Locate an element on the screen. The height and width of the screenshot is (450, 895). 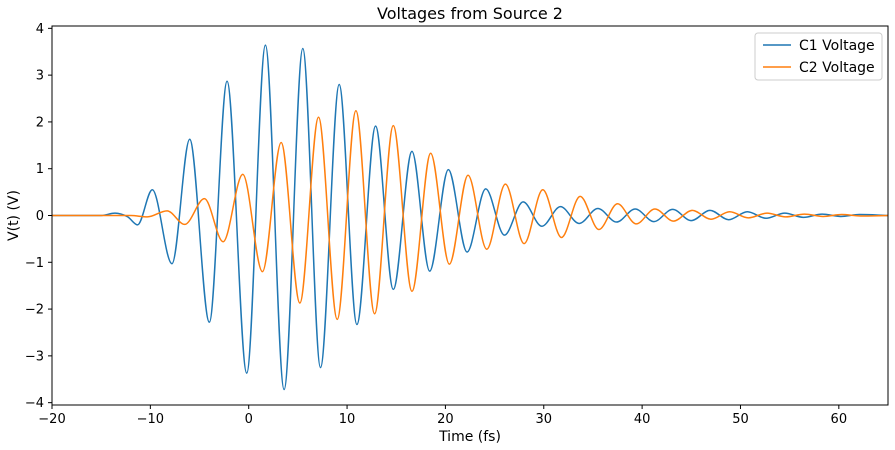
x-tick-label: 30 is located at coordinates (543, 419).